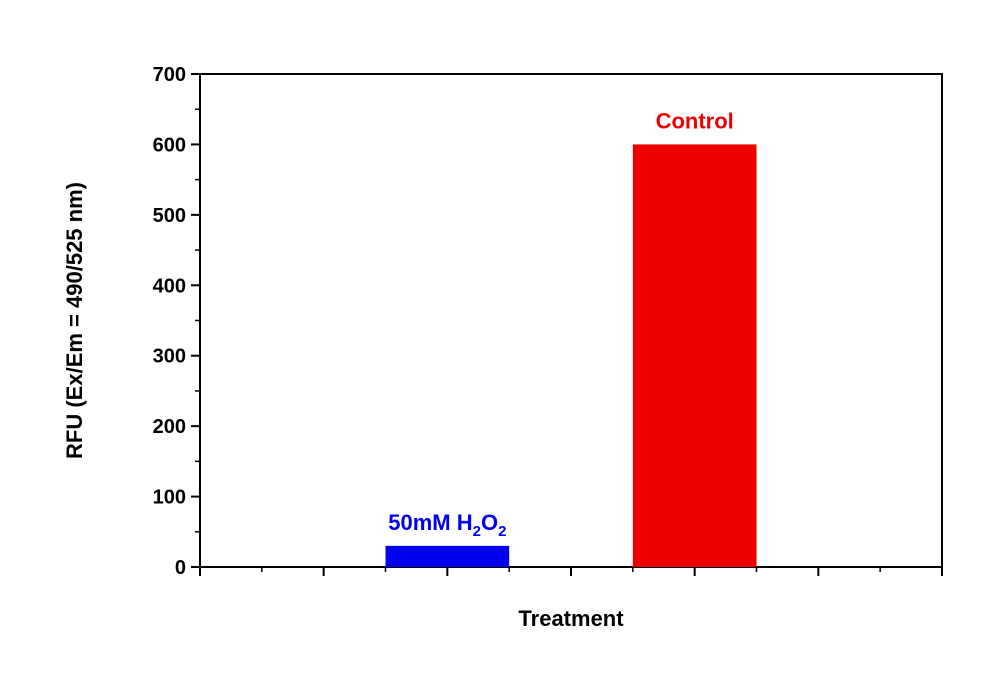  What do you see at coordinates (695, 120) in the screenshot?
I see `bar-label: Control` at bounding box center [695, 120].